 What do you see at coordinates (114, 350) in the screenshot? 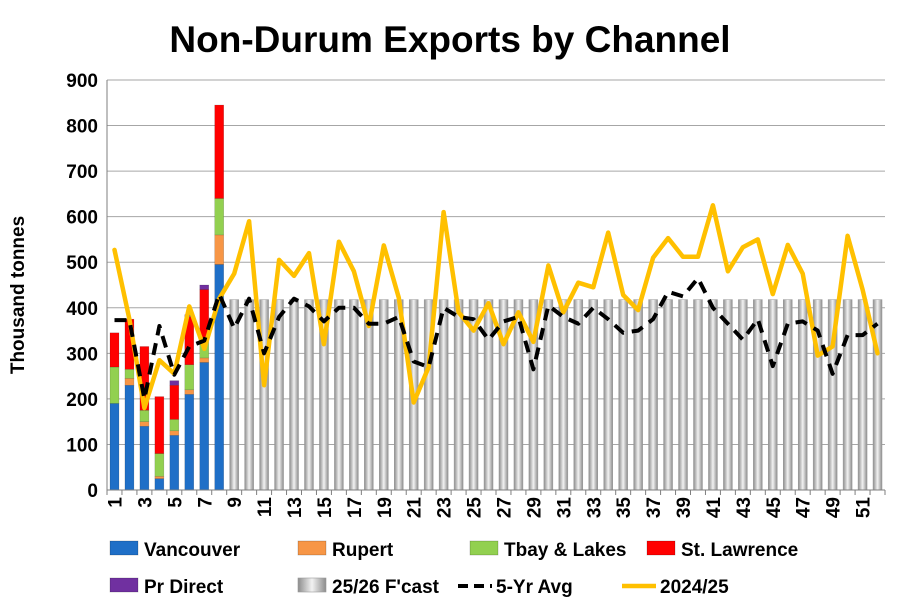
I see `bar-st-lawrence-wk1` at bounding box center [114, 350].